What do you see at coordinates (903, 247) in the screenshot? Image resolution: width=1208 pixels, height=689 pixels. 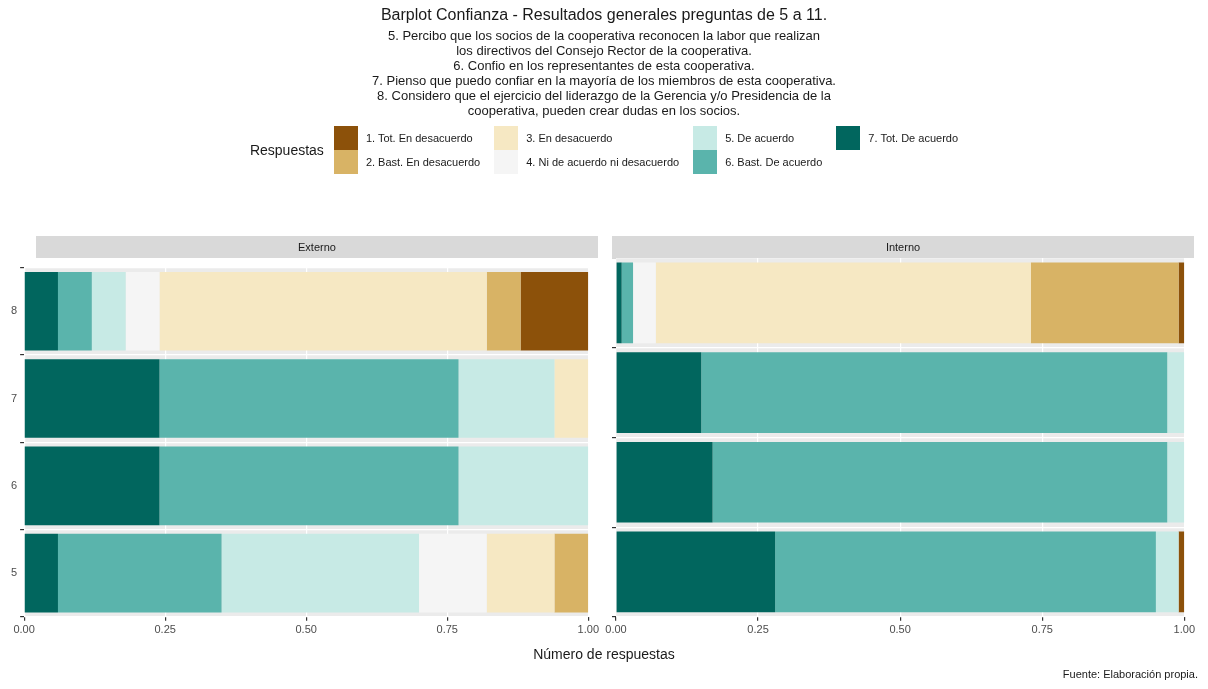 I see `text: Interno` at bounding box center [903, 247].